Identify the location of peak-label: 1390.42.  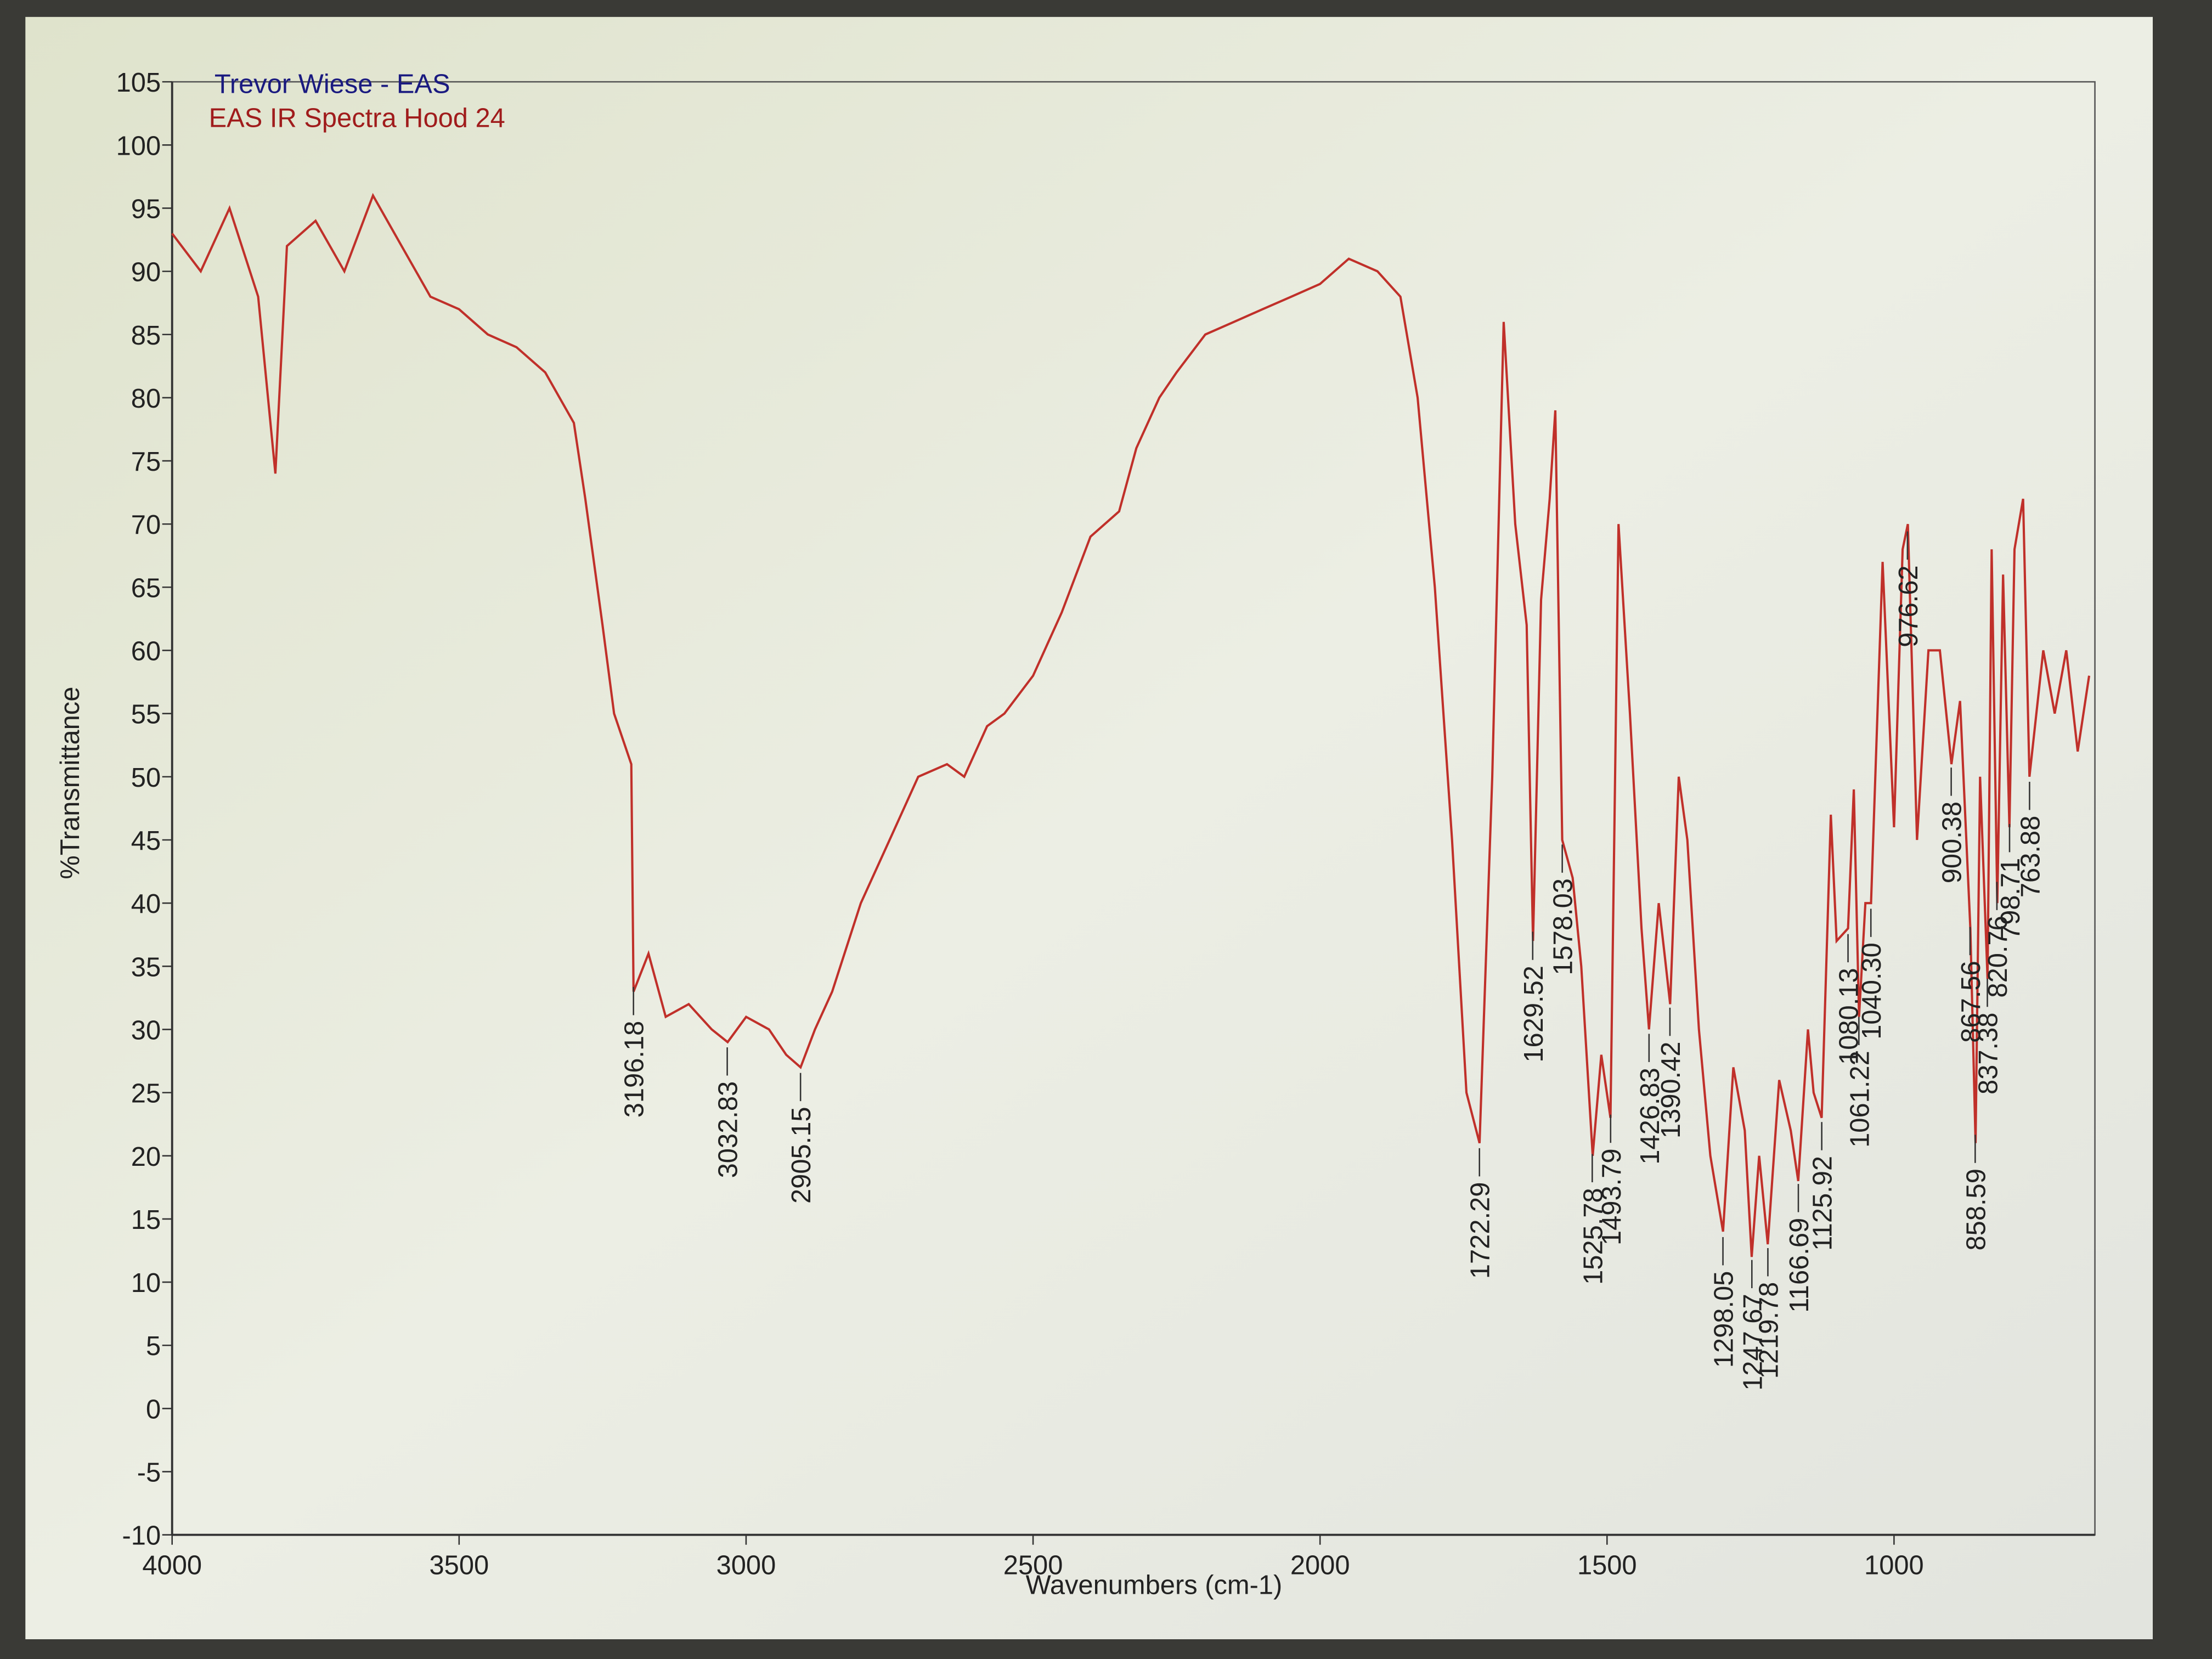
(1671, 1090).